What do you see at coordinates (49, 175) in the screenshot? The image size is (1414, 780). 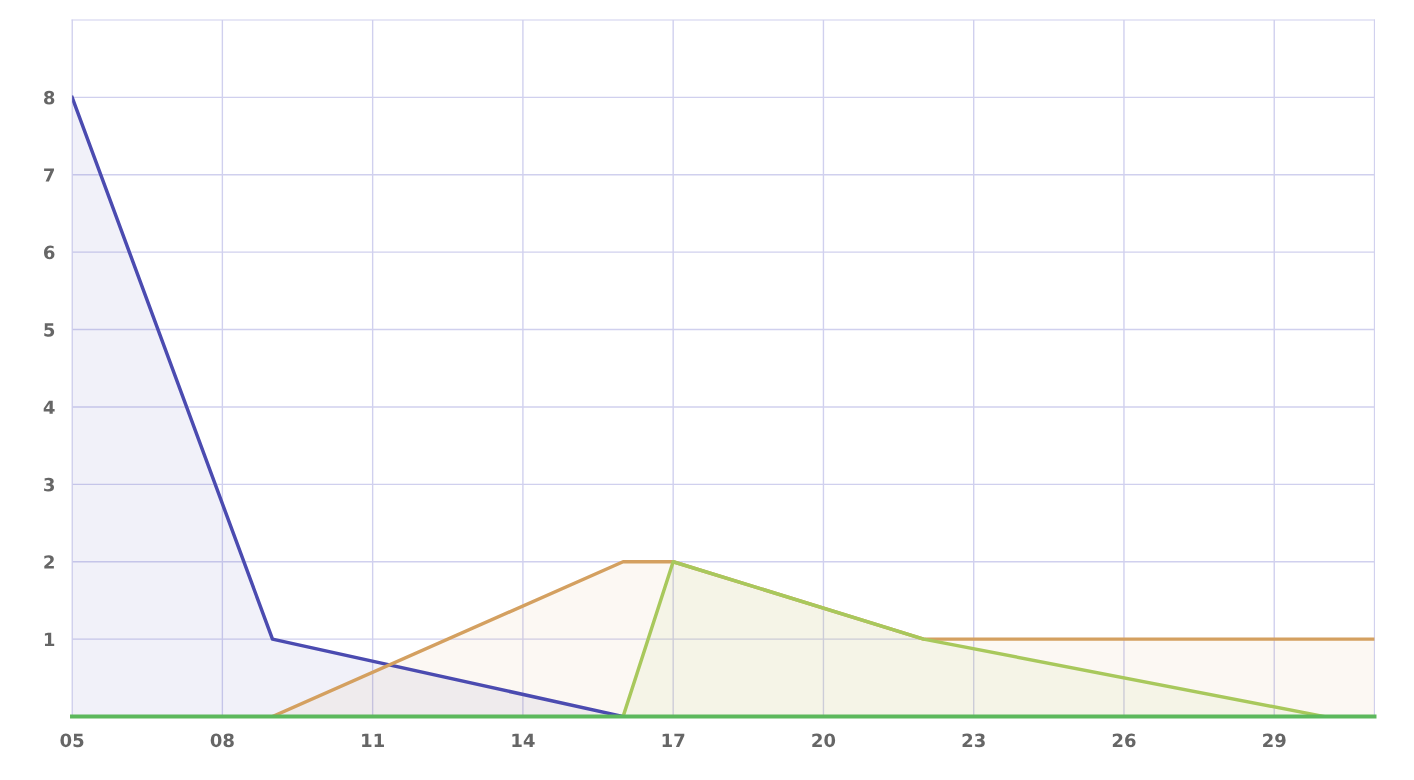 I see `y-tick-label: 7` at bounding box center [49, 175].